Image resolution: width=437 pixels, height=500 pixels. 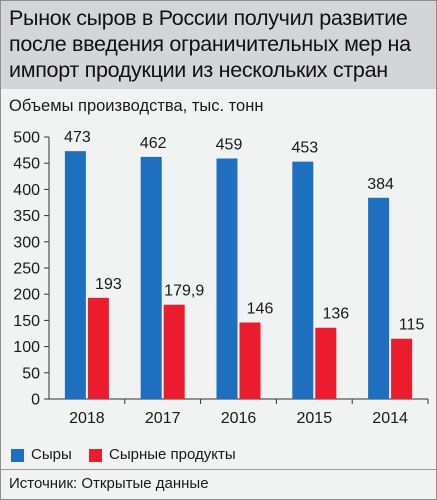 What do you see at coordinates (239, 418) in the screenshot?
I see `x-tick-label-2016: 2016` at bounding box center [239, 418].